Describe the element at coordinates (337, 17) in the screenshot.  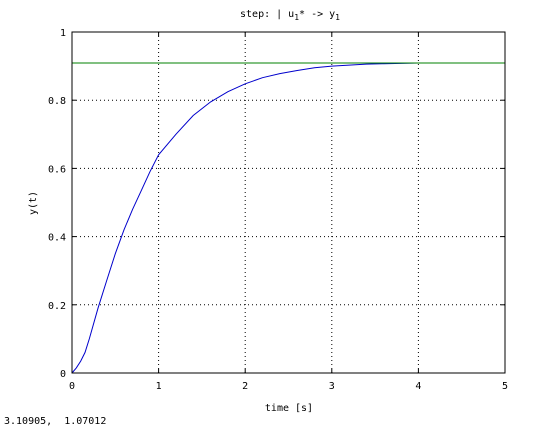
I see `title-sub-2: 1` at that location.